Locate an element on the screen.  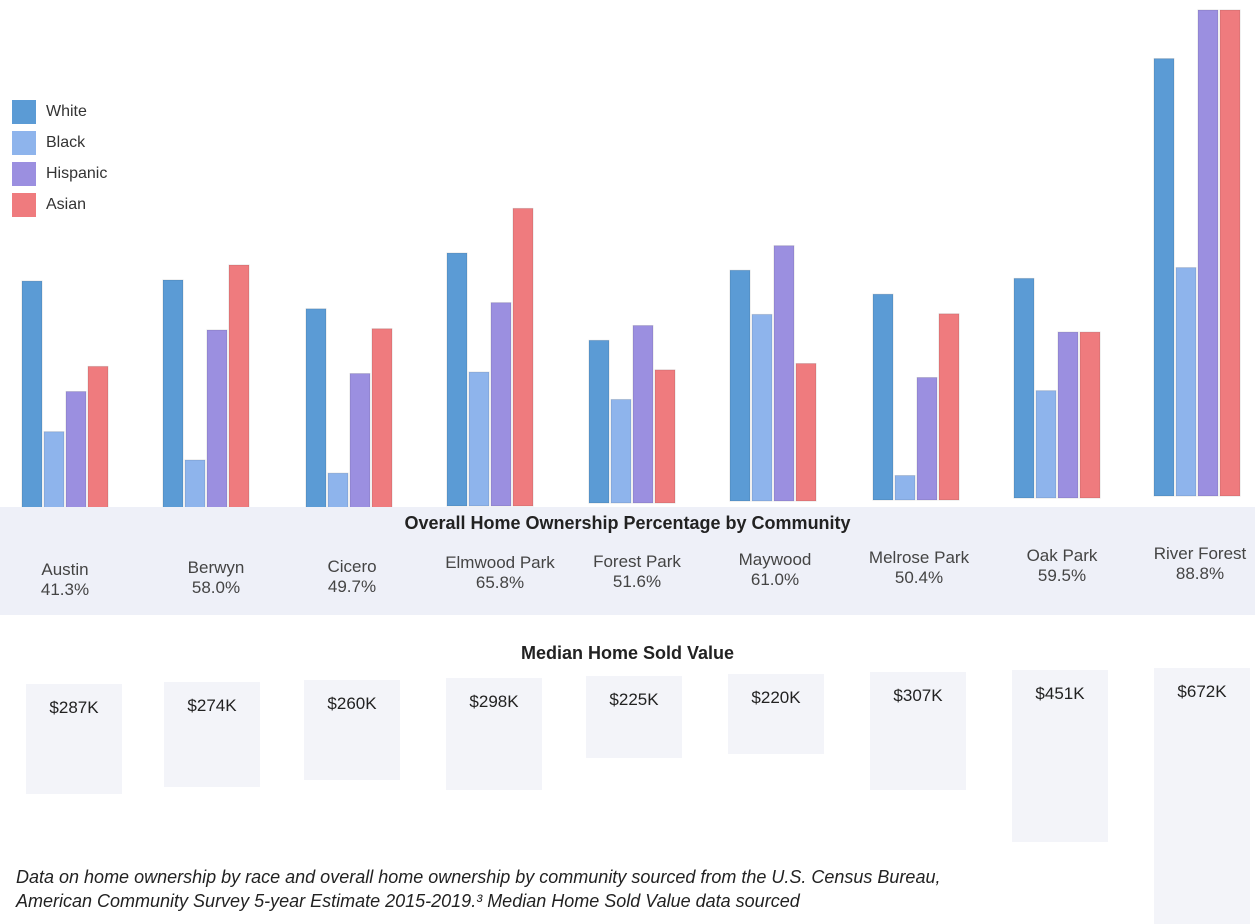
community-pct: 61.0% is located at coordinates (775, 579).